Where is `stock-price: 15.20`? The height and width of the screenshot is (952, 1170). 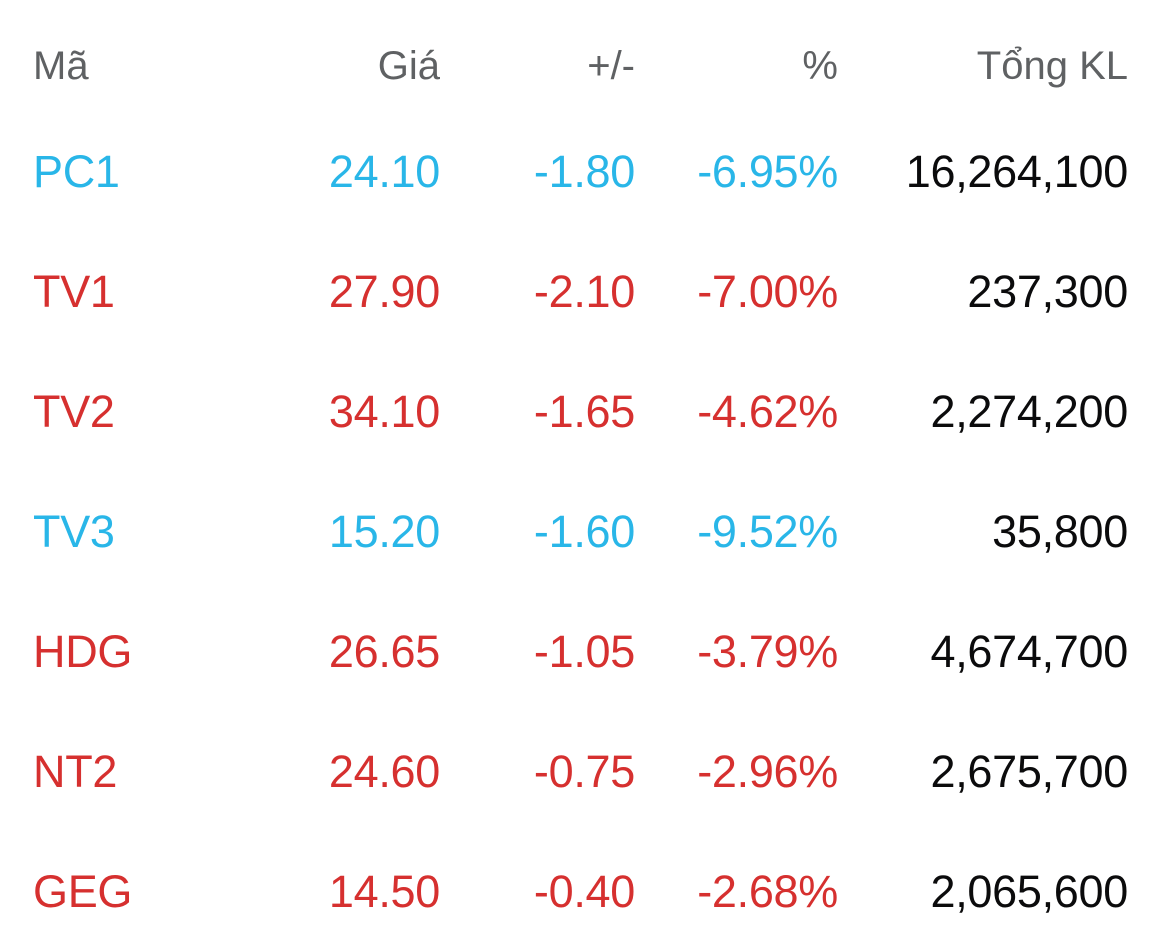
stock-price: 15.20 is located at coordinates (384, 531).